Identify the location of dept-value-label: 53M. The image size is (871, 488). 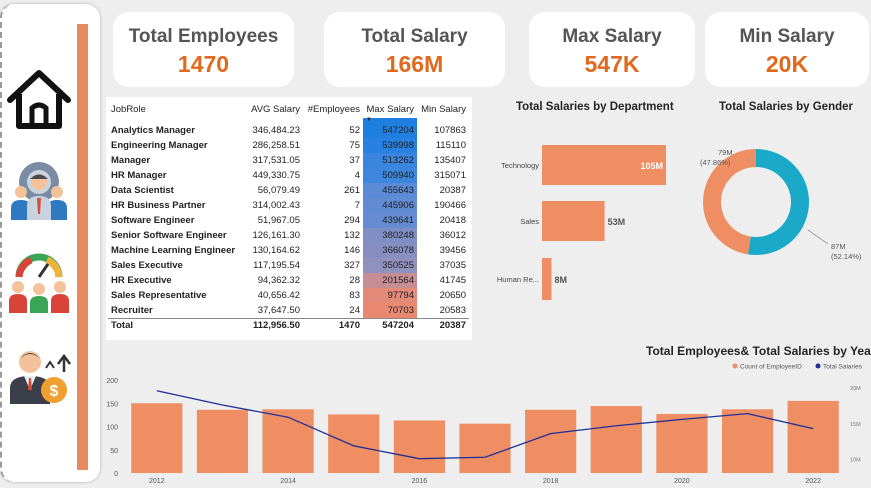
(617, 222).